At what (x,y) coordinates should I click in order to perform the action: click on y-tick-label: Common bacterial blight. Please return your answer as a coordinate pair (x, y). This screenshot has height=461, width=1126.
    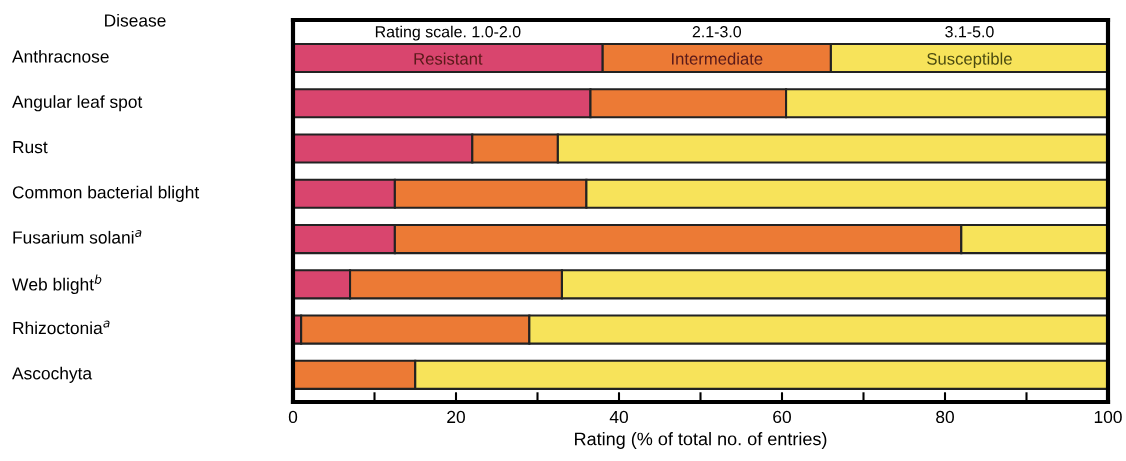
    Looking at the image, I should click on (106, 193).